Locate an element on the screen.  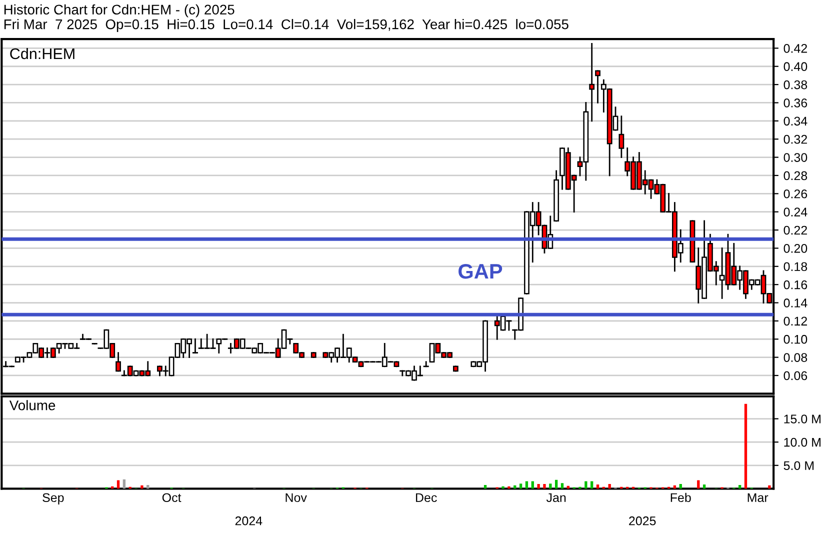
chart-subtitle: Fri Mar 7 2025 Op=0.15 Hi=0.15 Lo=0.14 Cl=0.14 Vol=159,162 Year hi=0.425 lo=0.055 is located at coordinates (286, 25).